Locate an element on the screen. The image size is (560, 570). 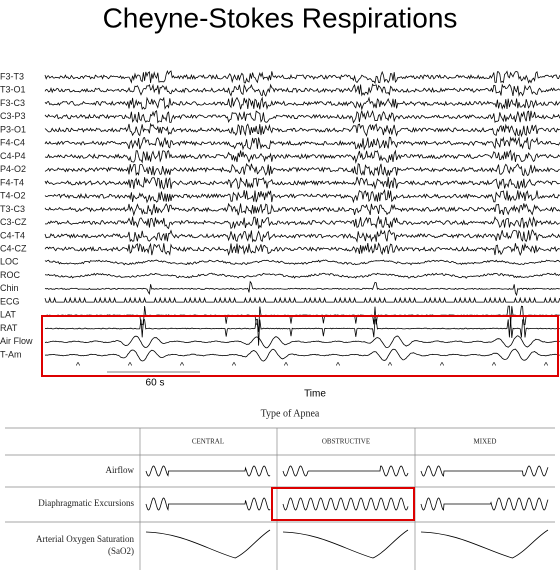
row-label: Airflow is located at coordinates (120, 470).